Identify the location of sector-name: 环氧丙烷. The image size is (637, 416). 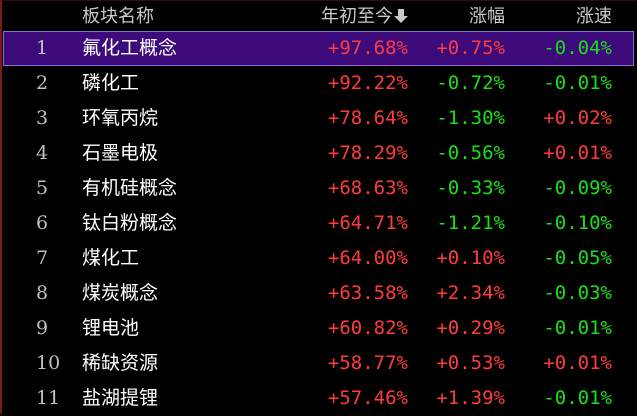
(120, 118).